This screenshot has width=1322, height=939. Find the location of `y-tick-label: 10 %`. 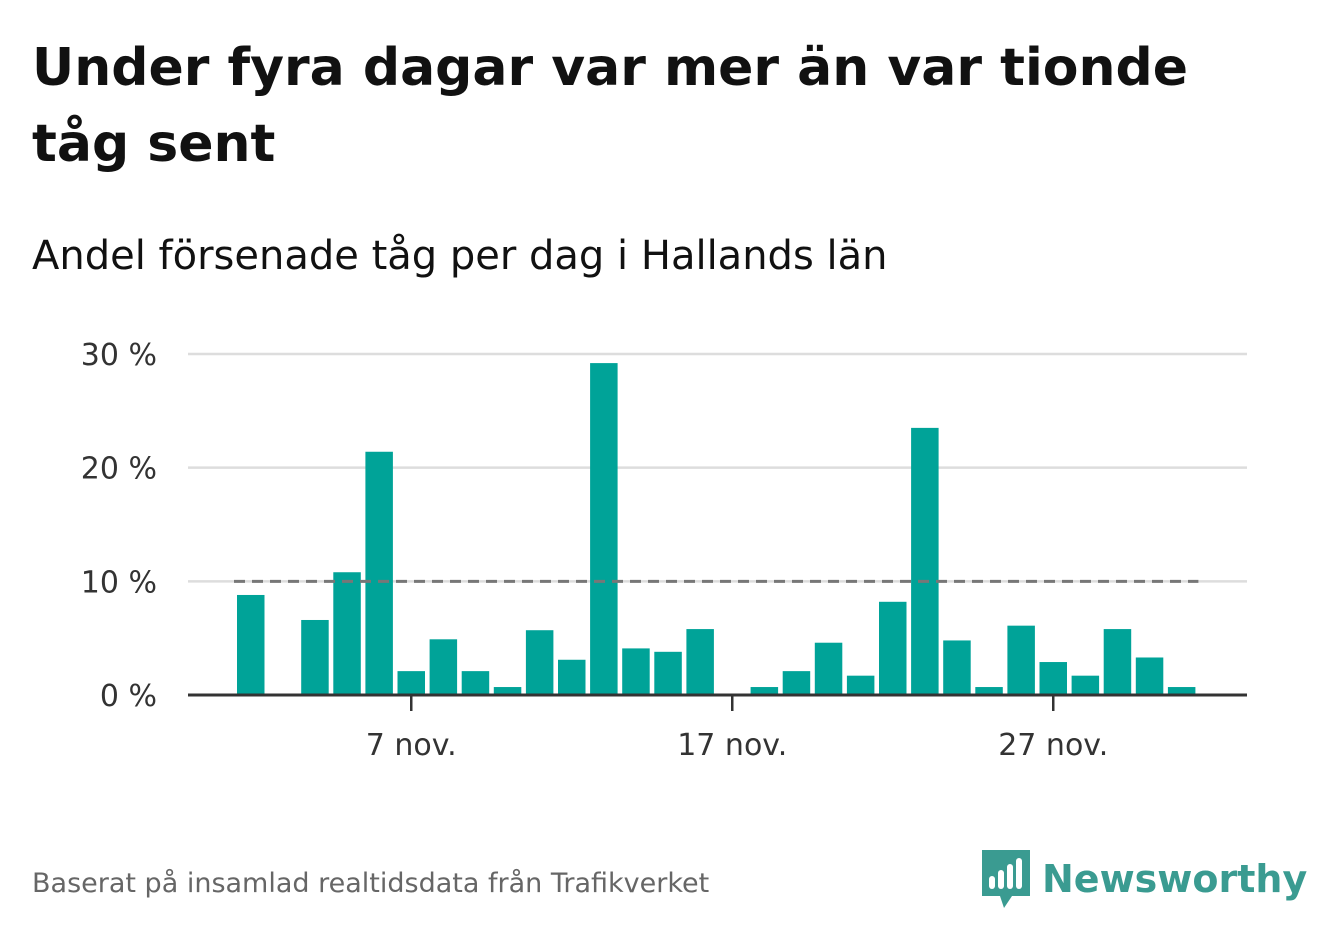

y-tick-label: 10 % is located at coordinates (119, 582).